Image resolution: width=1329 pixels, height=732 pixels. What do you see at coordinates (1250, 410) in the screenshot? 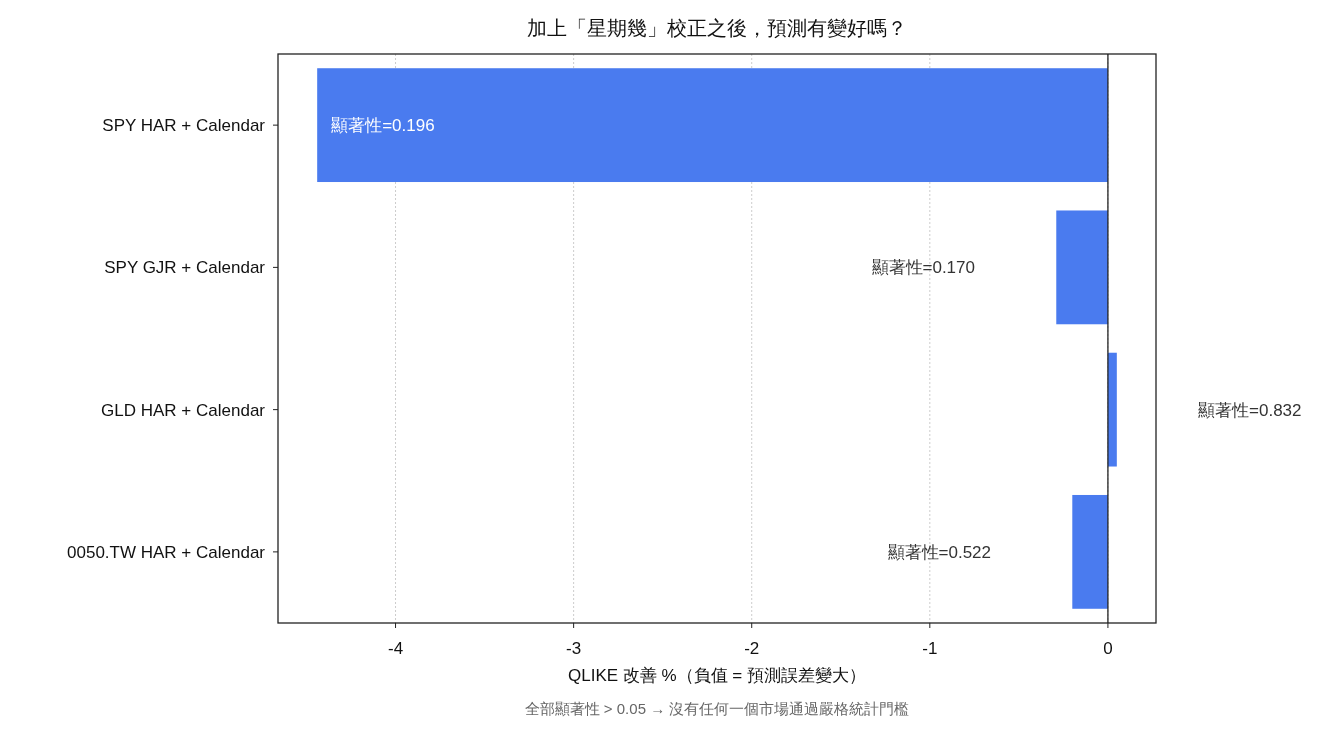
I see `text: 顯著性=0.832` at bounding box center [1250, 410].